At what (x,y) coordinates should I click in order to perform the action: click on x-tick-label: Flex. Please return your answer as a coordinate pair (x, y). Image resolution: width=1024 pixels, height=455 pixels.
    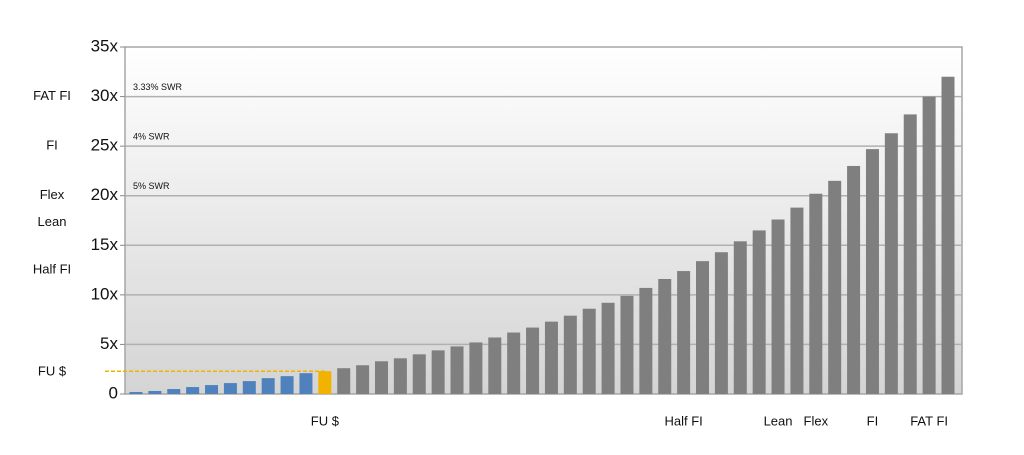
    Looking at the image, I should click on (816, 420).